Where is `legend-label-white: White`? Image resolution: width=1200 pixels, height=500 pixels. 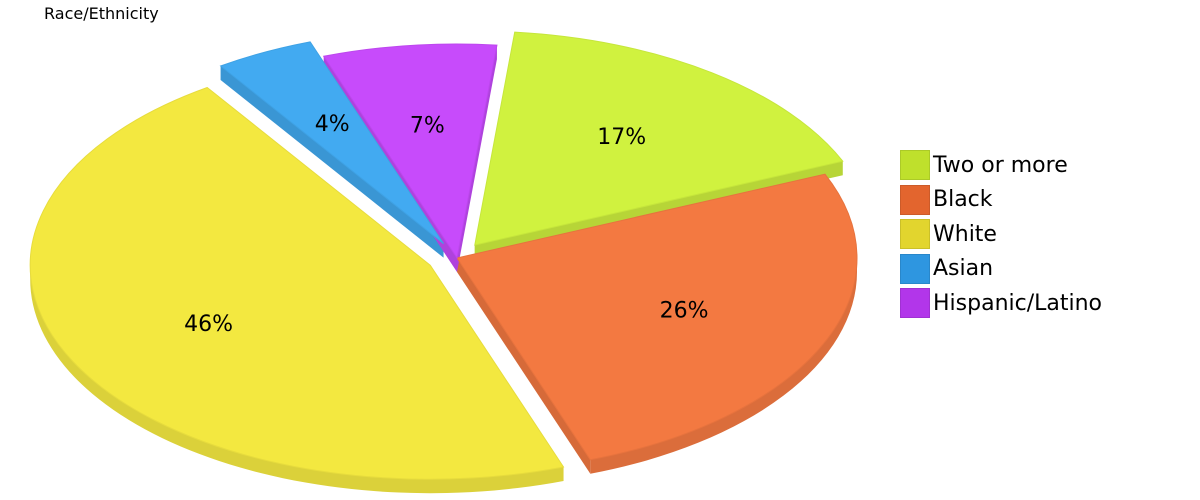
legend-label-white: White is located at coordinates (965, 234).